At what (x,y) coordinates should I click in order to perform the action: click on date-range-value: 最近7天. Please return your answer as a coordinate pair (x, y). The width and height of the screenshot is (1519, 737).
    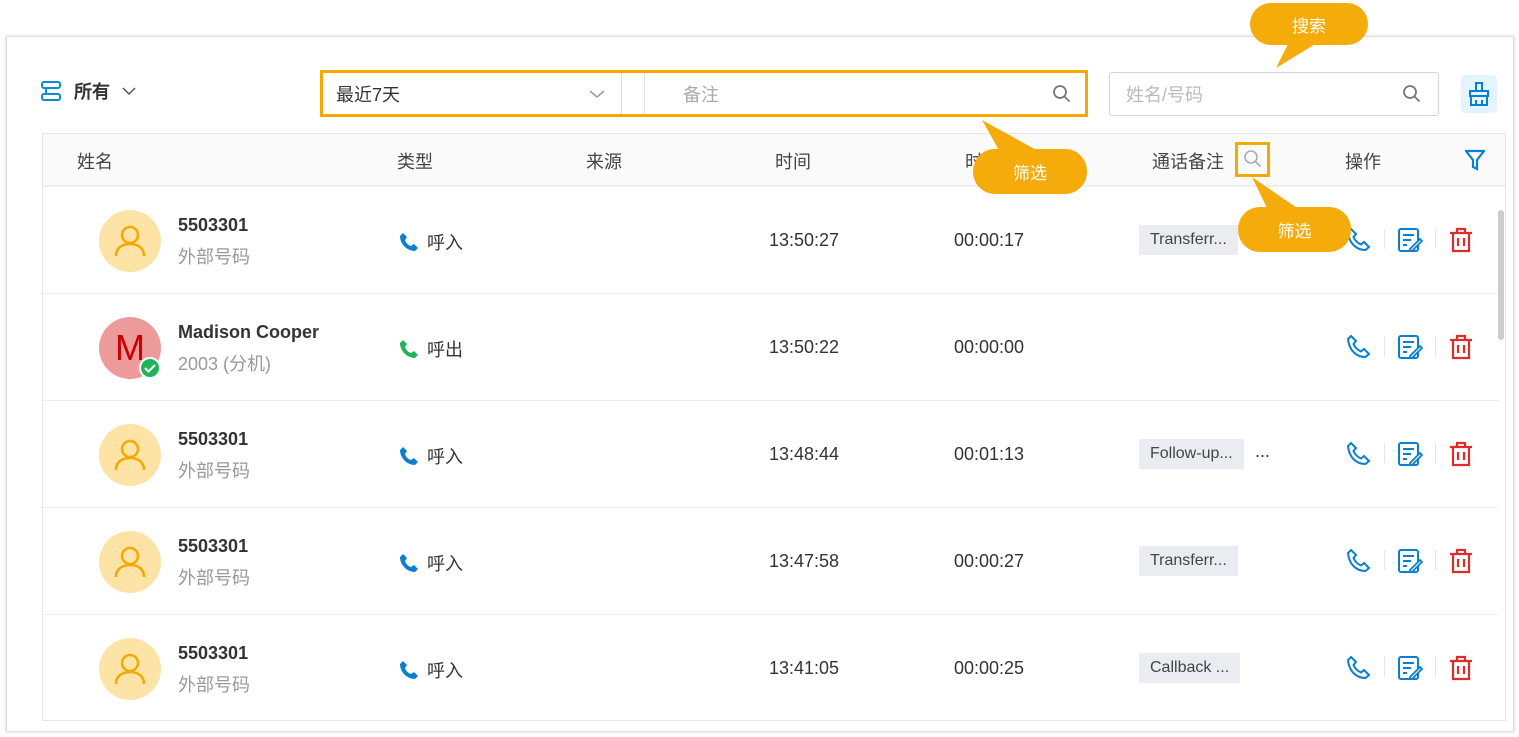
    Looking at the image, I should click on (368, 94).